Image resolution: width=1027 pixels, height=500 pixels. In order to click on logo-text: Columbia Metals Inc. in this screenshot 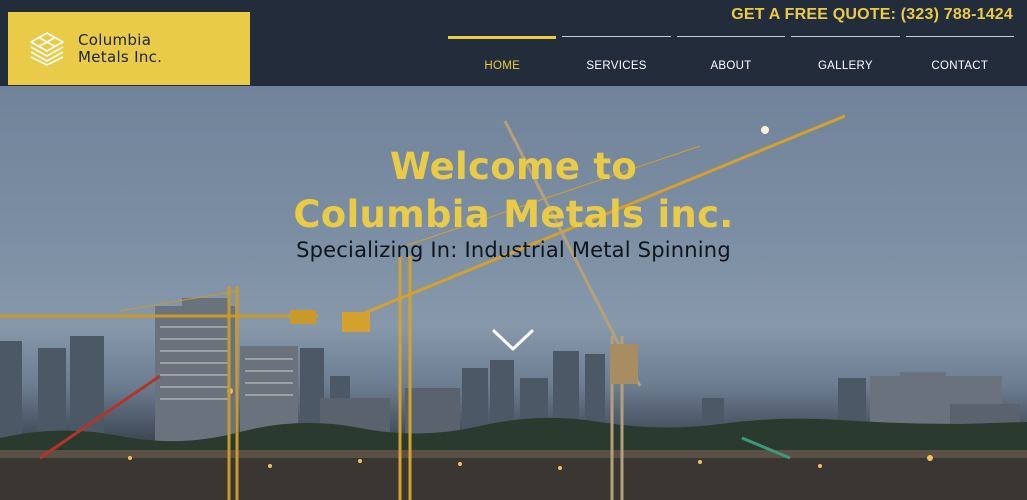, I will do `click(120, 48)`.